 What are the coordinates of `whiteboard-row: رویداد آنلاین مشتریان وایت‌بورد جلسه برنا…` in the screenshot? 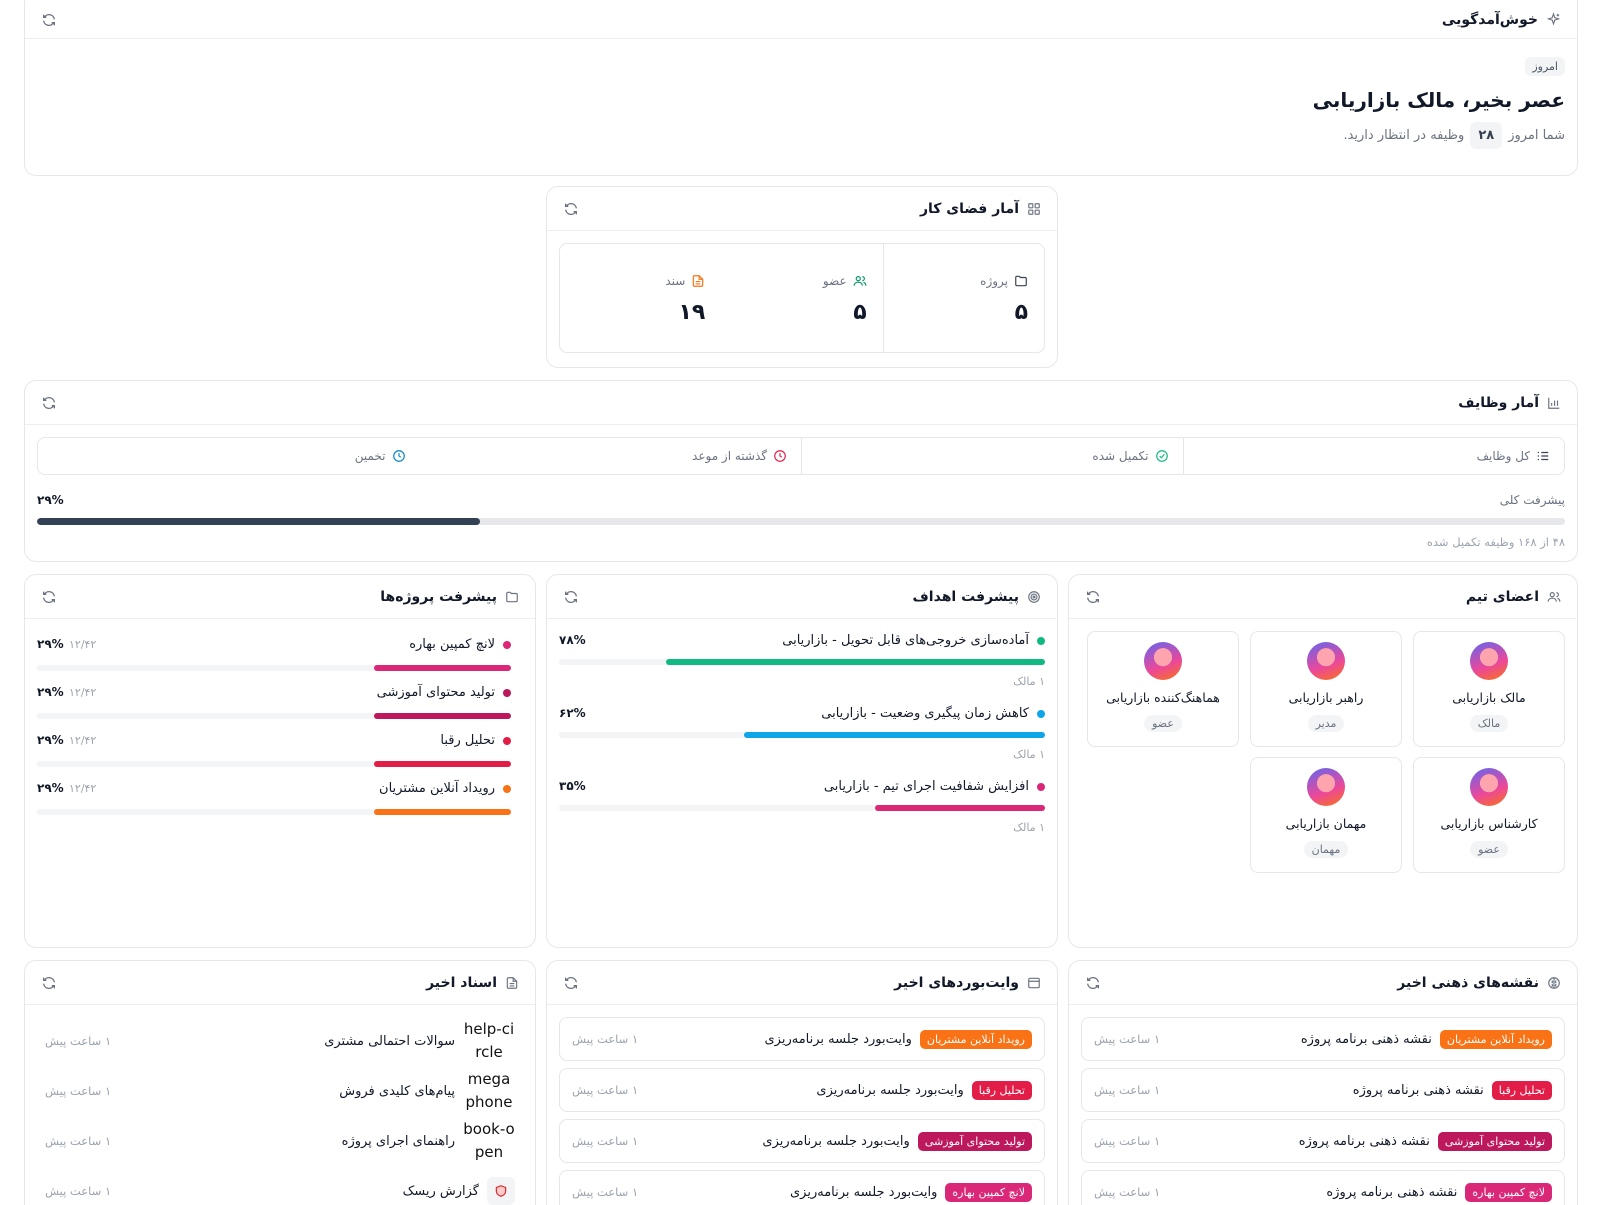 It's located at (802, 1039).